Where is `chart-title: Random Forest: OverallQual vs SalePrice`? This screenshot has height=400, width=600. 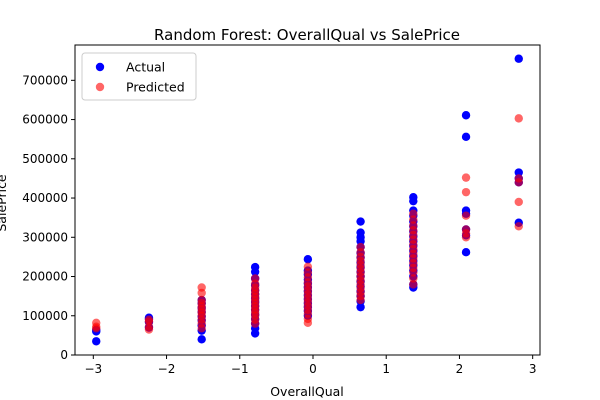
chart-title: Random Forest: OverallQual vs SalePrice is located at coordinates (307, 35).